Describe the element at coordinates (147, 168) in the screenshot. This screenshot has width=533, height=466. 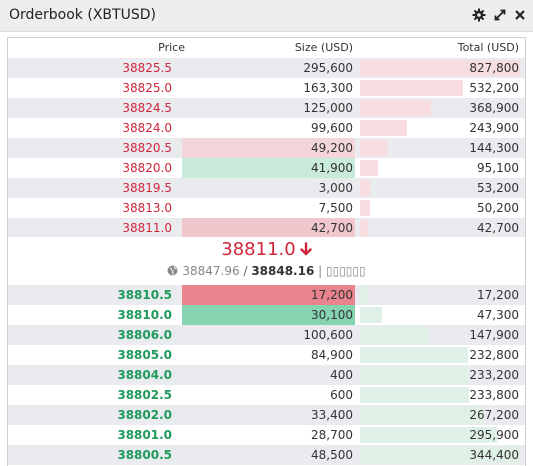
I see `price-cell: 38820.0` at that location.